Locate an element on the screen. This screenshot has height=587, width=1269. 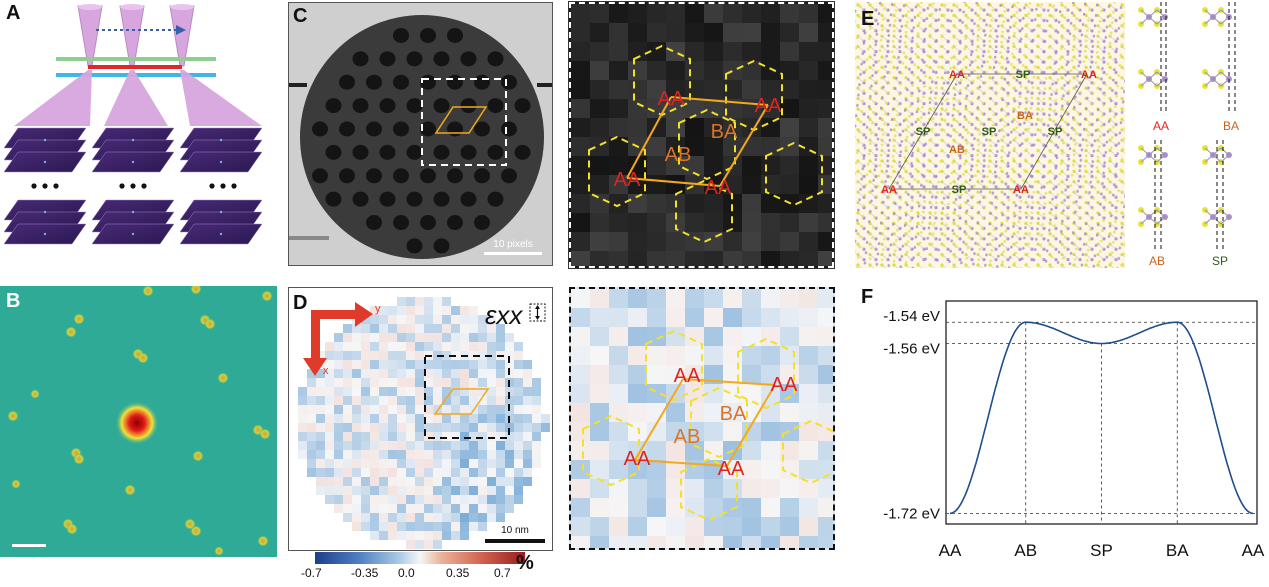
colorbar-tick: -0.35 is located at coordinates (365, 573).